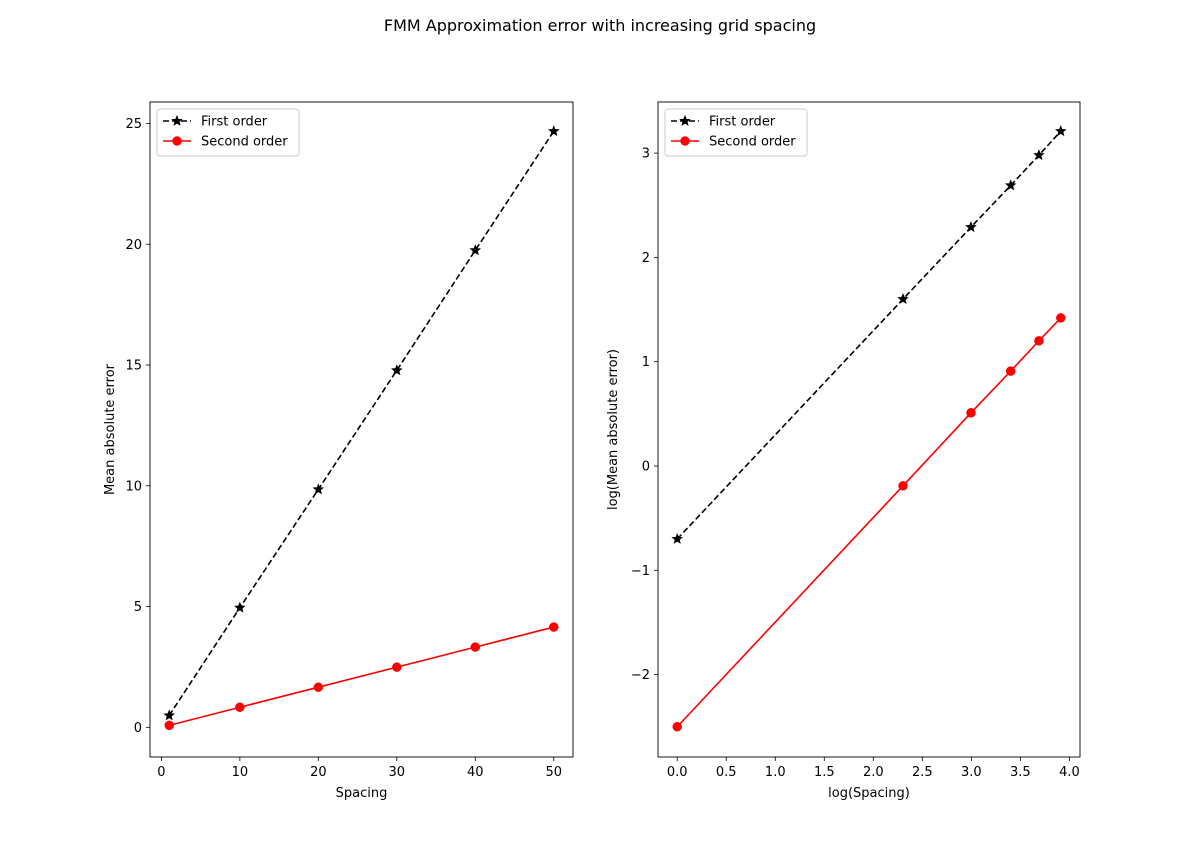 Image resolution: width=1200 pixels, height=850 pixels. Describe the element at coordinates (362, 793) in the screenshot. I see `x-axis-label: Spacing` at that location.